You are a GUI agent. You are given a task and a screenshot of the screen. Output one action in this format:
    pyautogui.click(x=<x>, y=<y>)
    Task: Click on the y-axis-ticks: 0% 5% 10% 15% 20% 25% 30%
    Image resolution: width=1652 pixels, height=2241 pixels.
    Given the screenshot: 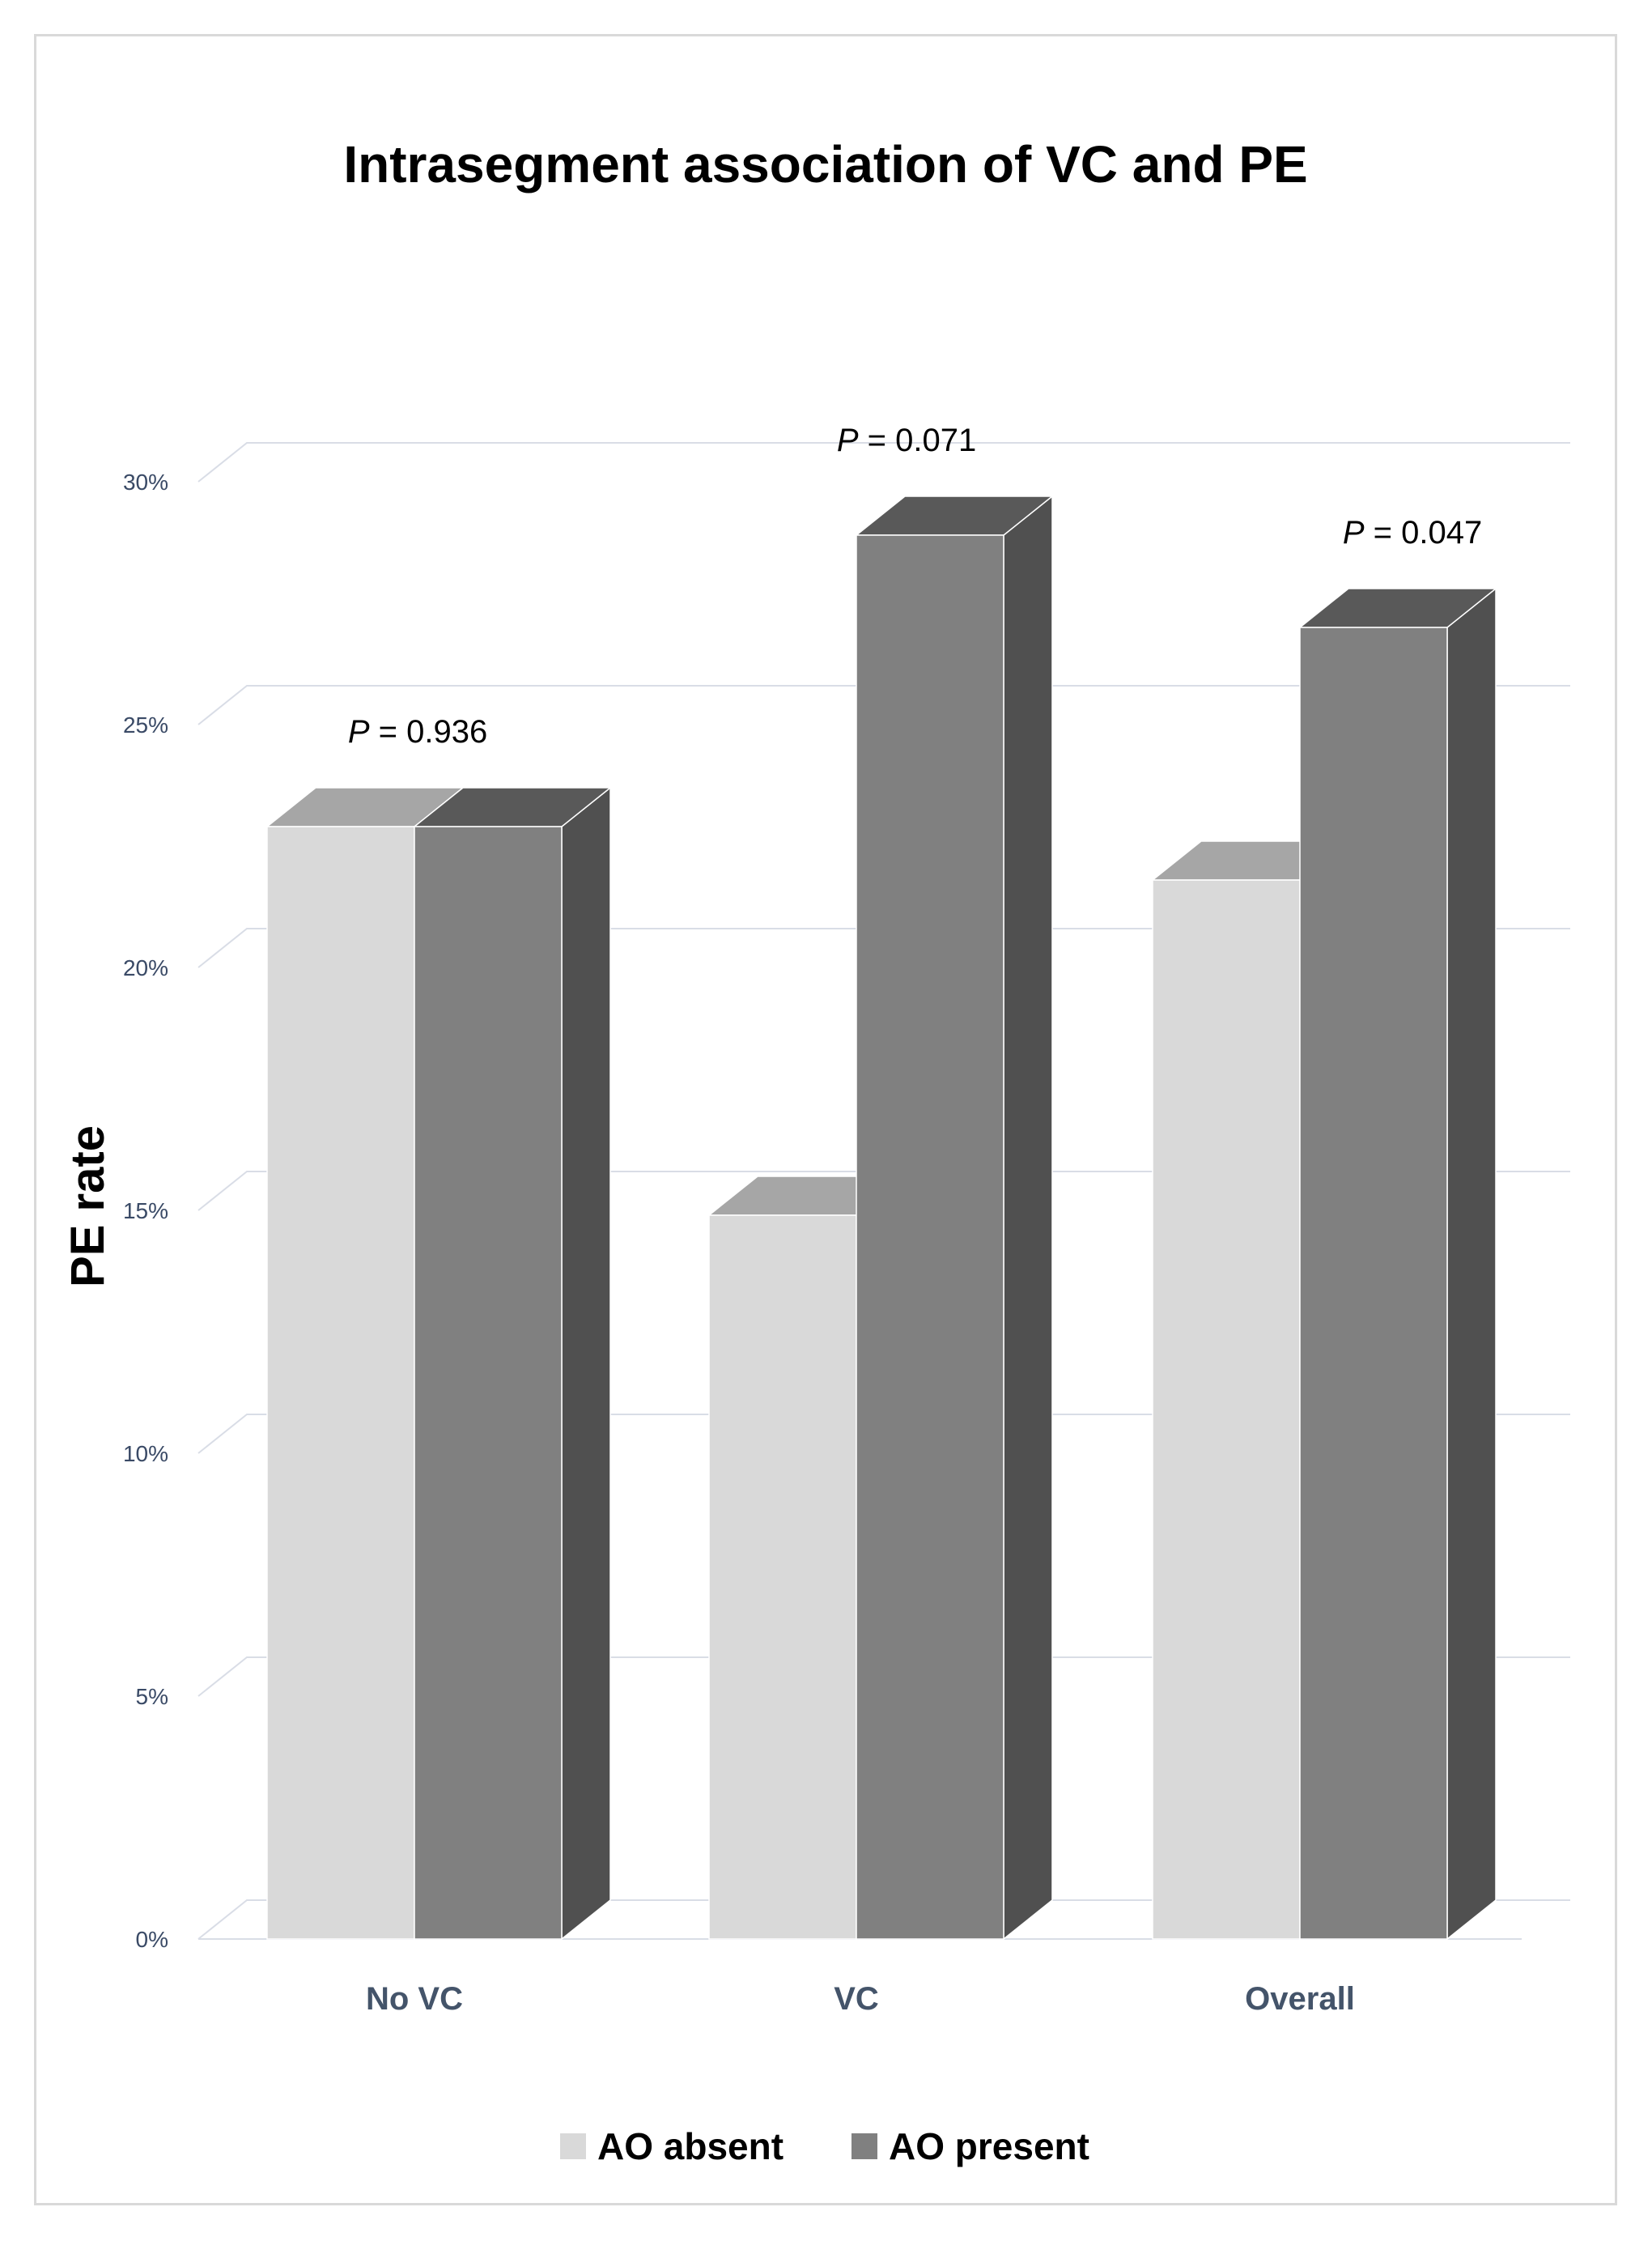 What is the action you would take?
    pyautogui.click(x=146, y=1211)
    